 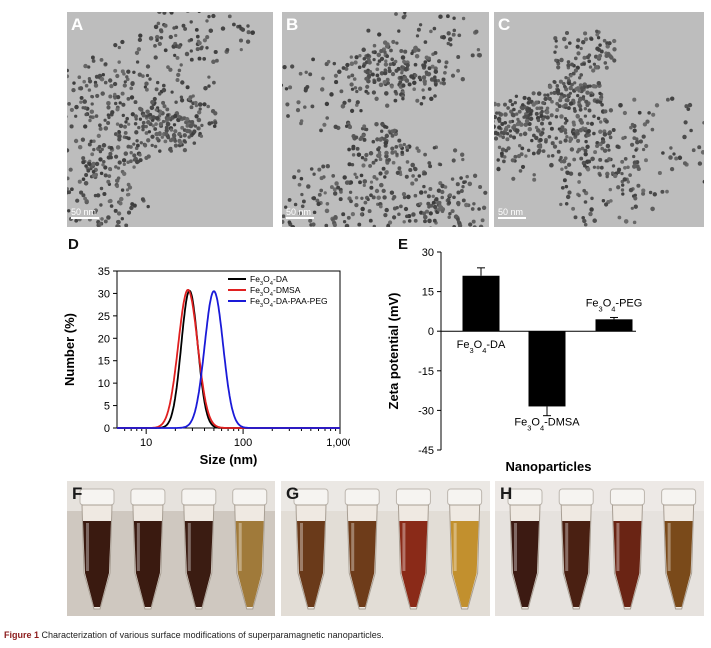 What do you see at coordinates (104, 362) in the screenshot?
I see `y-tick-label: 15` at bounding box center [104, 362].